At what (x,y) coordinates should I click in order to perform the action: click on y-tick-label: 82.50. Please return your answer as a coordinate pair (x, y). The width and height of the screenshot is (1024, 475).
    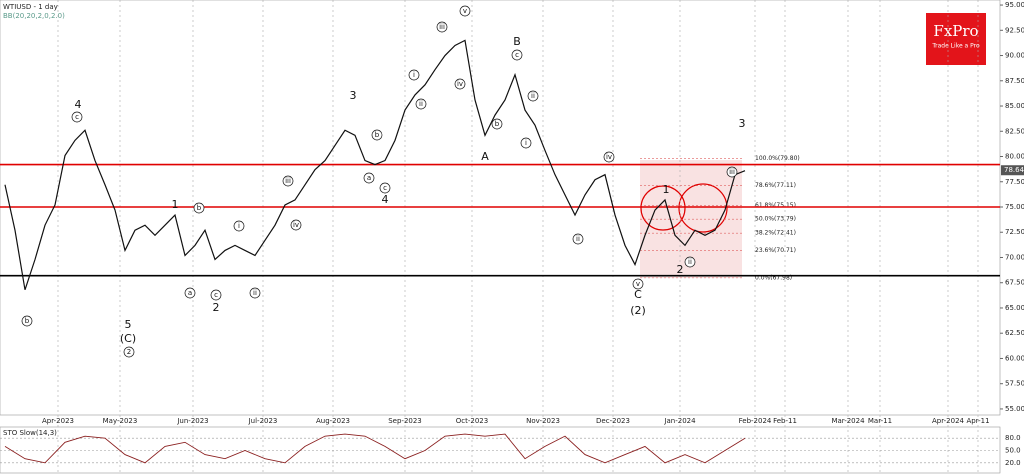
    Looking at the image, I should click on (1014, 131).